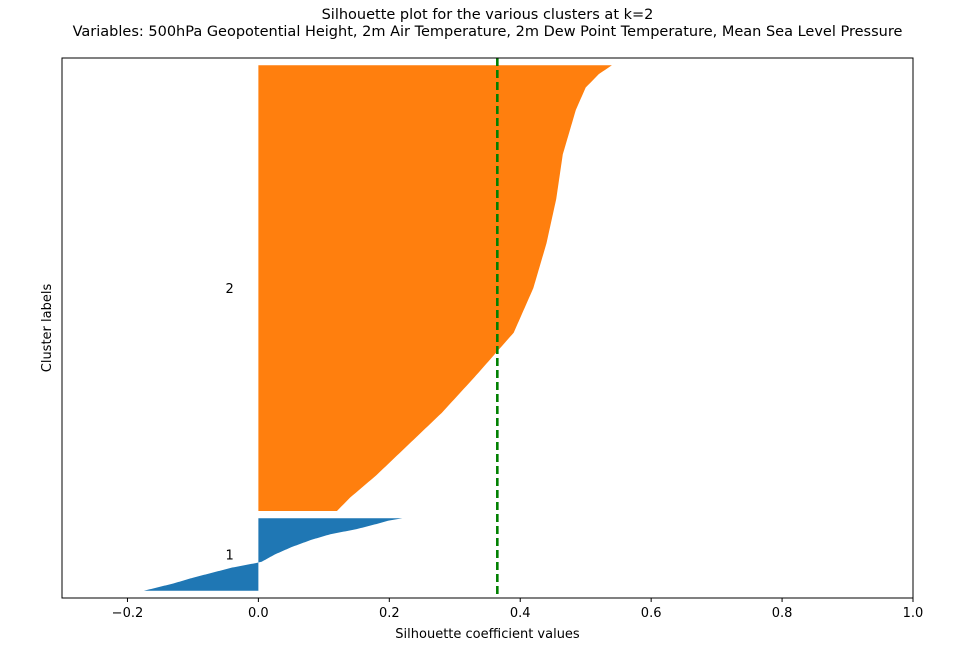 This screenshot has height=650, width=975. Describe the element at coordinates (258, 613) in the screenshot. I see `x-tick-label: 0.0` at that location.